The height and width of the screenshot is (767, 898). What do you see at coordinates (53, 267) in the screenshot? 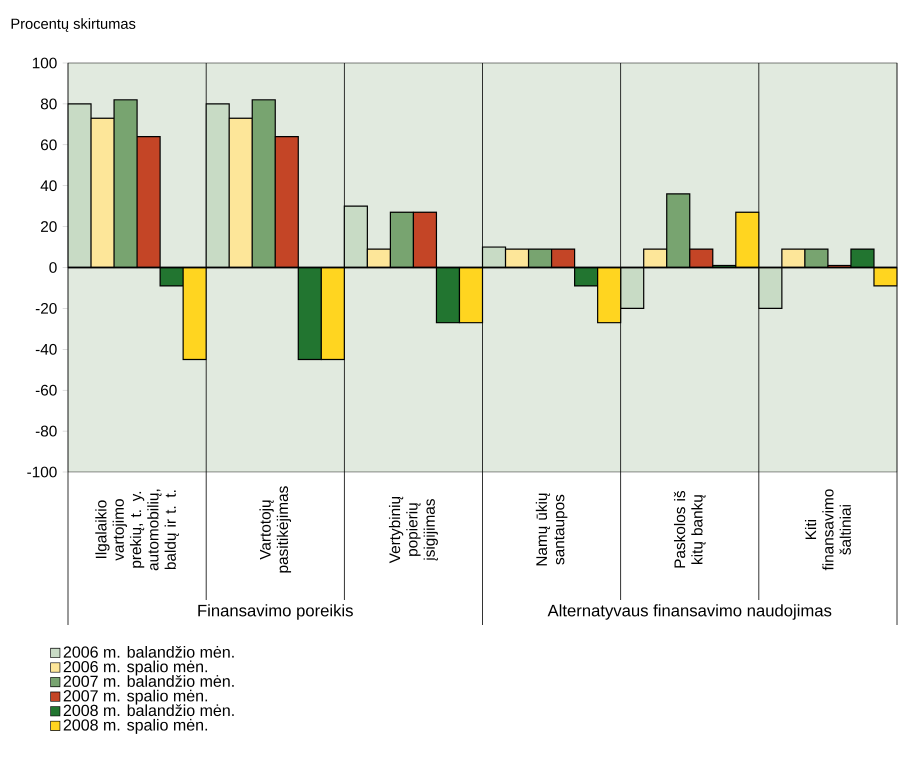
I see `y-tick-label: 0` at bounding box center [53, 267].